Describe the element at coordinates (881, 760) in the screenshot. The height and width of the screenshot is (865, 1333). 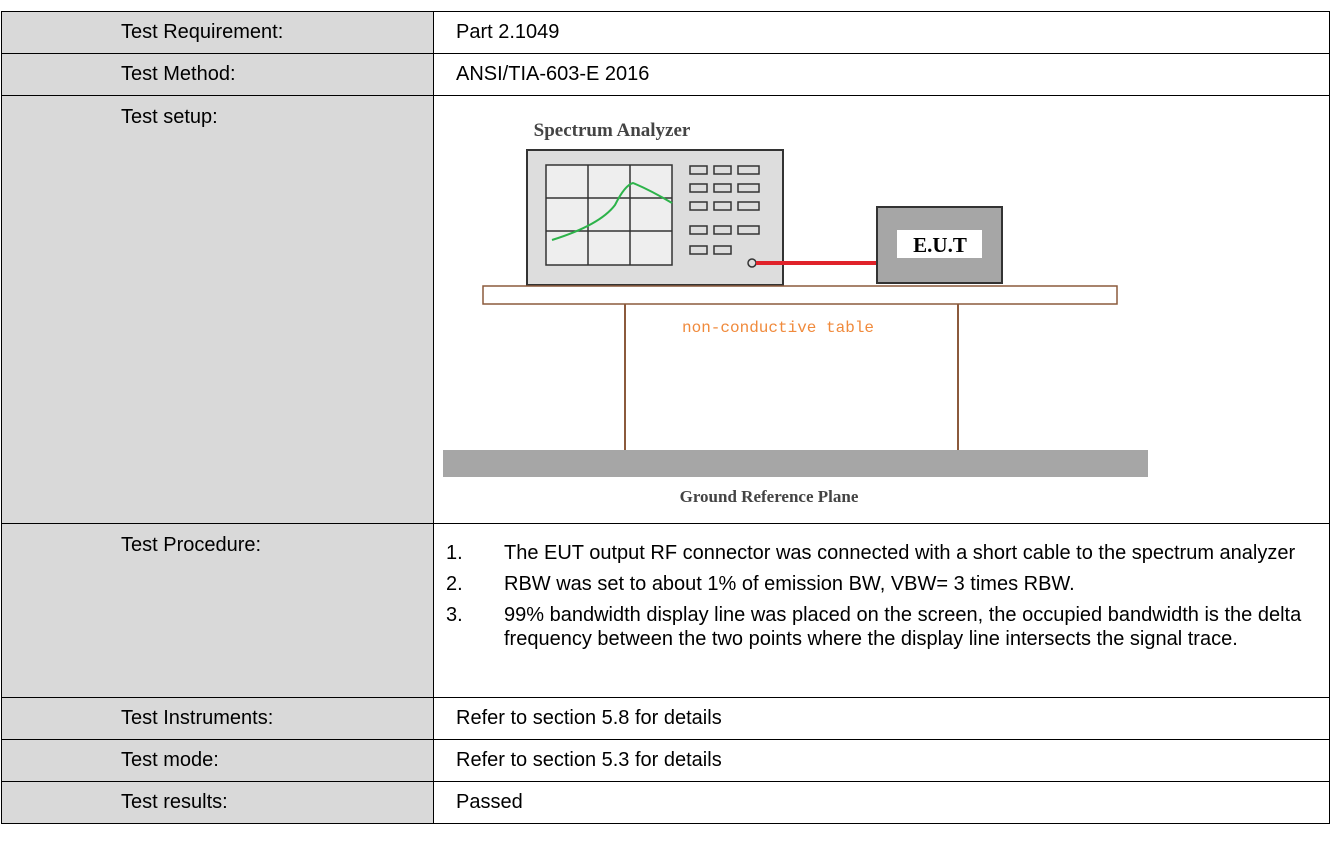
I see `row-value: Refer to section 5.3 for details` at that location.